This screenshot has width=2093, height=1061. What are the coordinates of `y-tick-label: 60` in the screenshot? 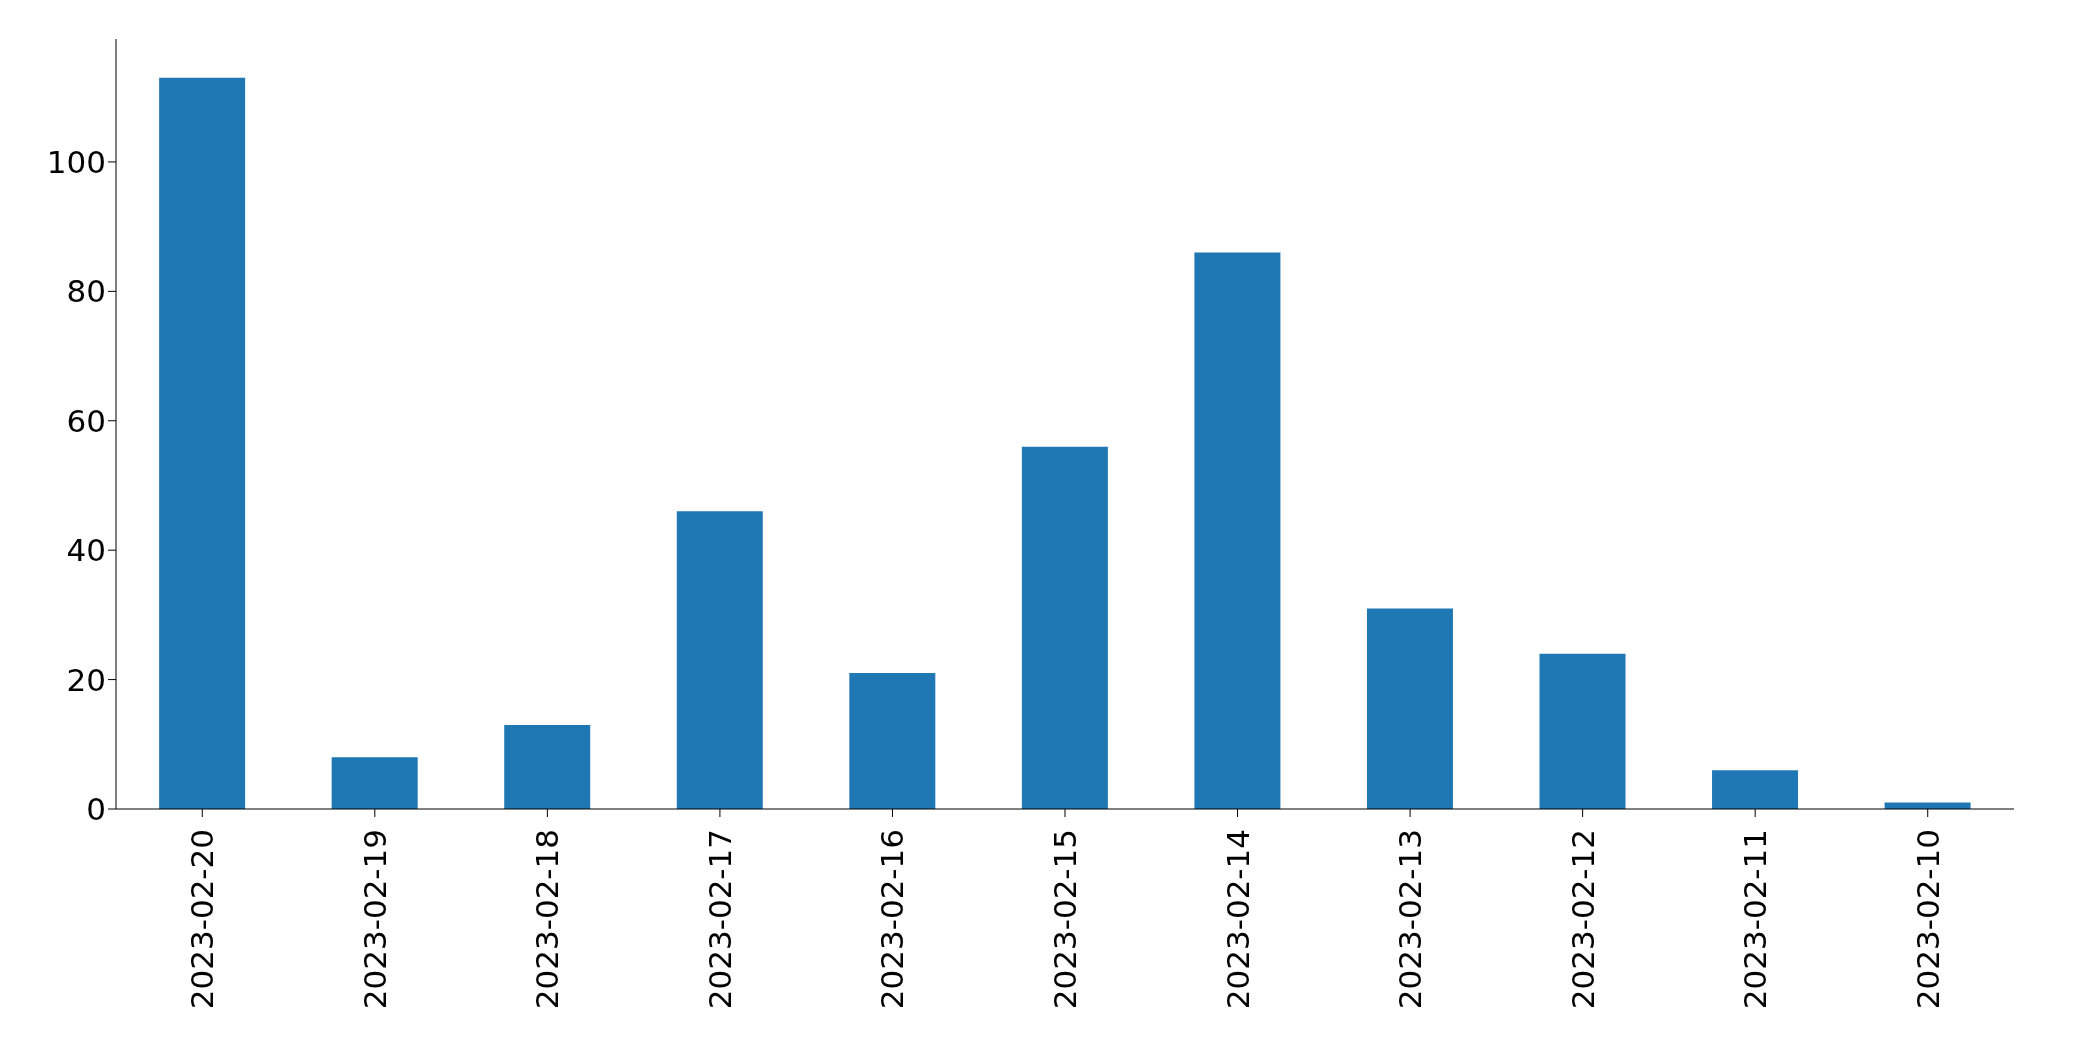 It's located at (86, 420).